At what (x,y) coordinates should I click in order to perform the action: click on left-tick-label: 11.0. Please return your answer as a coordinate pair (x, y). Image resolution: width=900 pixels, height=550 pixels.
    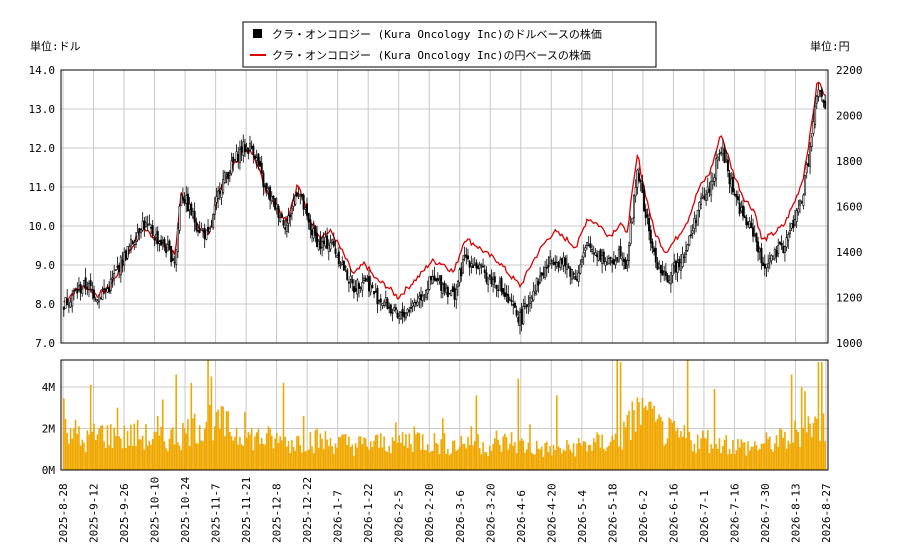
    Looking at the image, I should click on (42, 187).